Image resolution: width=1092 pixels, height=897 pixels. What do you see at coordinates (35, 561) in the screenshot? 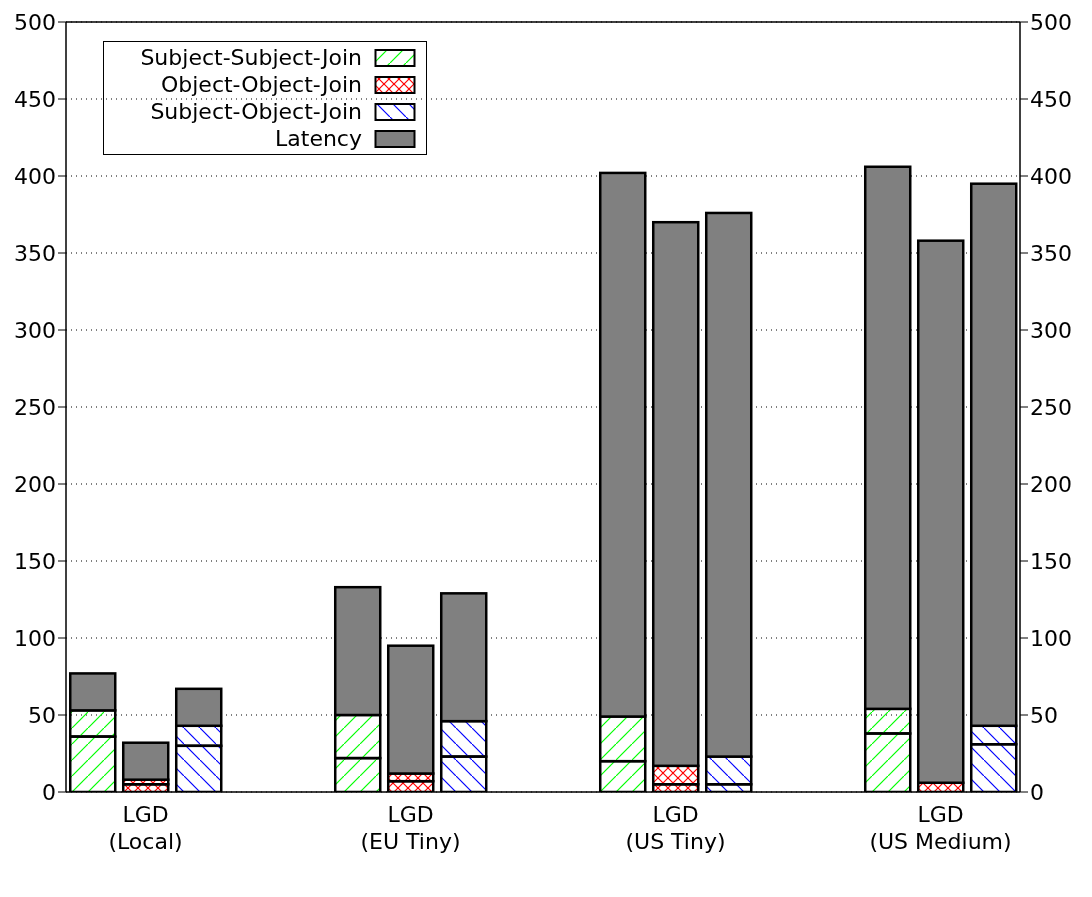
I see `y-tick-label: 150` at bounding box center [35, 561].